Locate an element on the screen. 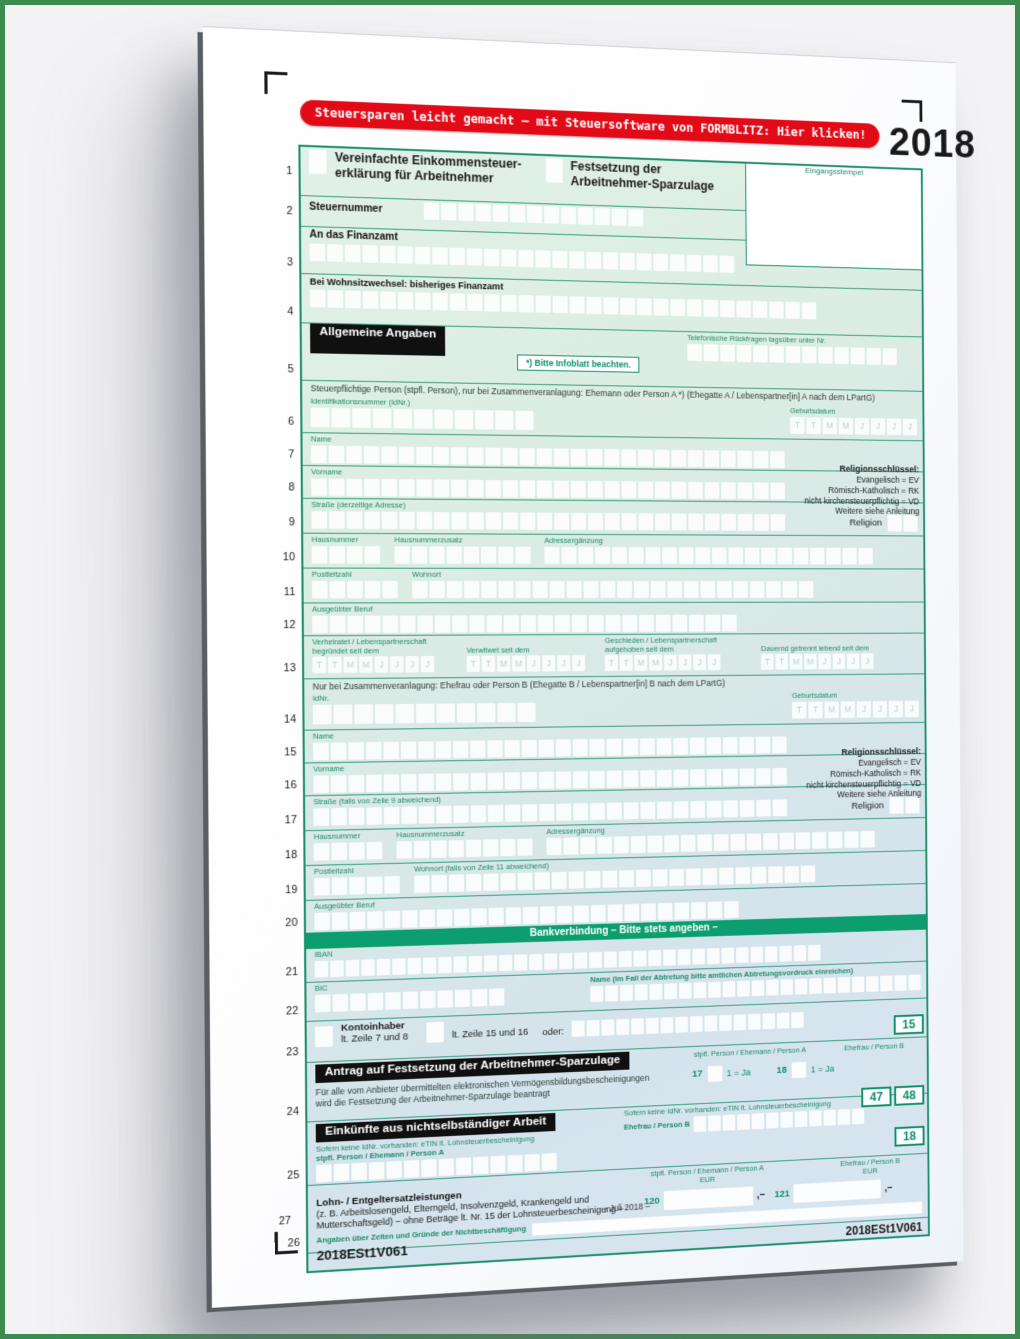 The image size is (1020, 1339). religion-b-label: Religion is located at coordinates (867, 805).